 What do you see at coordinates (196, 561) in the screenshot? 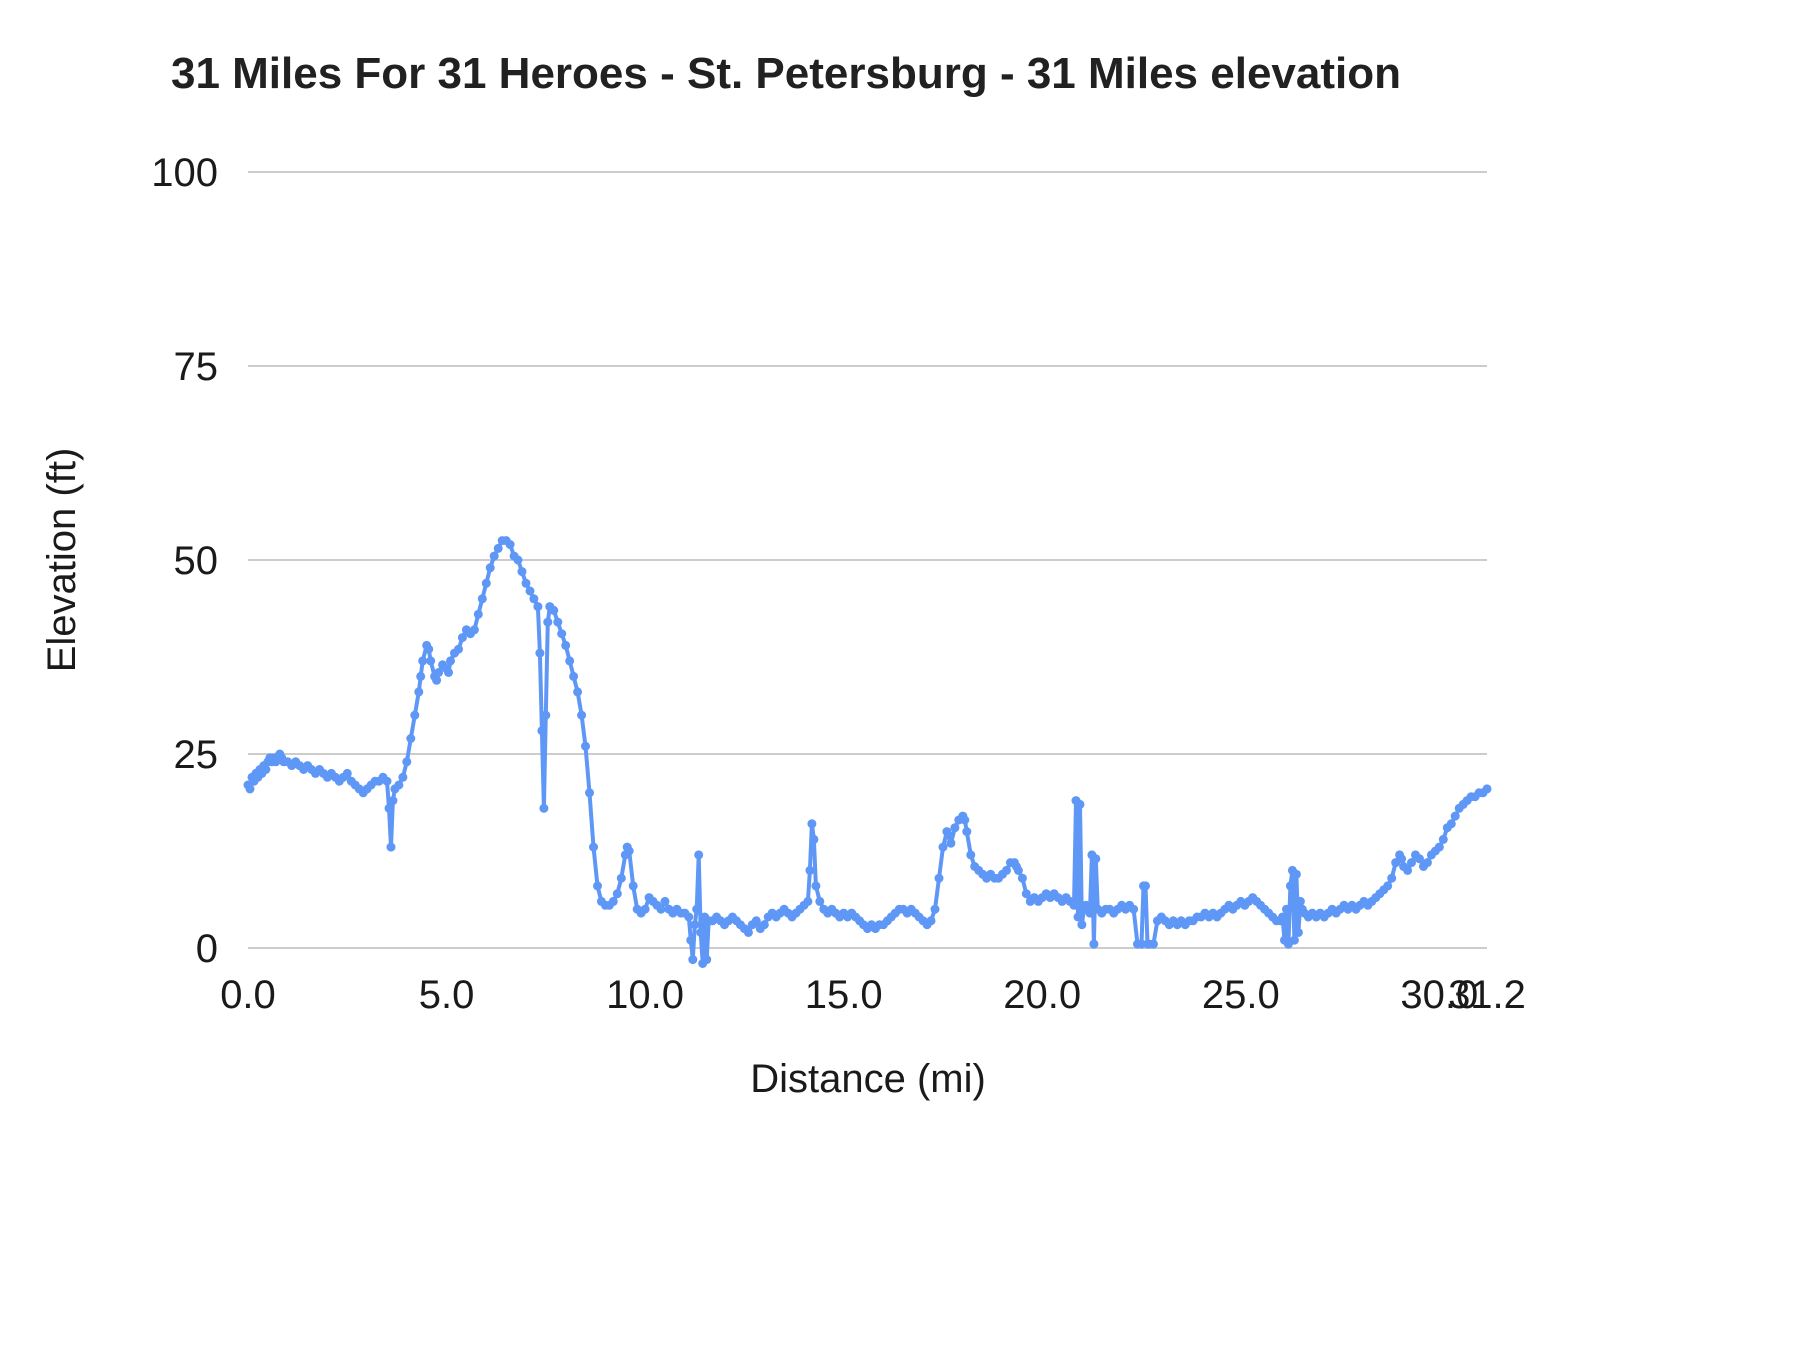
I see `y-tick-label: 50` at bounding box center [196, 561].